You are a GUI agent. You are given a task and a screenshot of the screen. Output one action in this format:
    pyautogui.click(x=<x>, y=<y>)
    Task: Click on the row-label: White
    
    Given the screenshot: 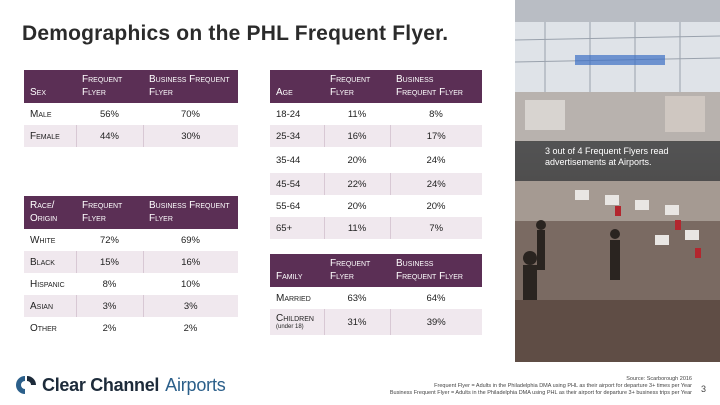 What is the action you would take?
    pyautogui.click(x=43, y=240)
    